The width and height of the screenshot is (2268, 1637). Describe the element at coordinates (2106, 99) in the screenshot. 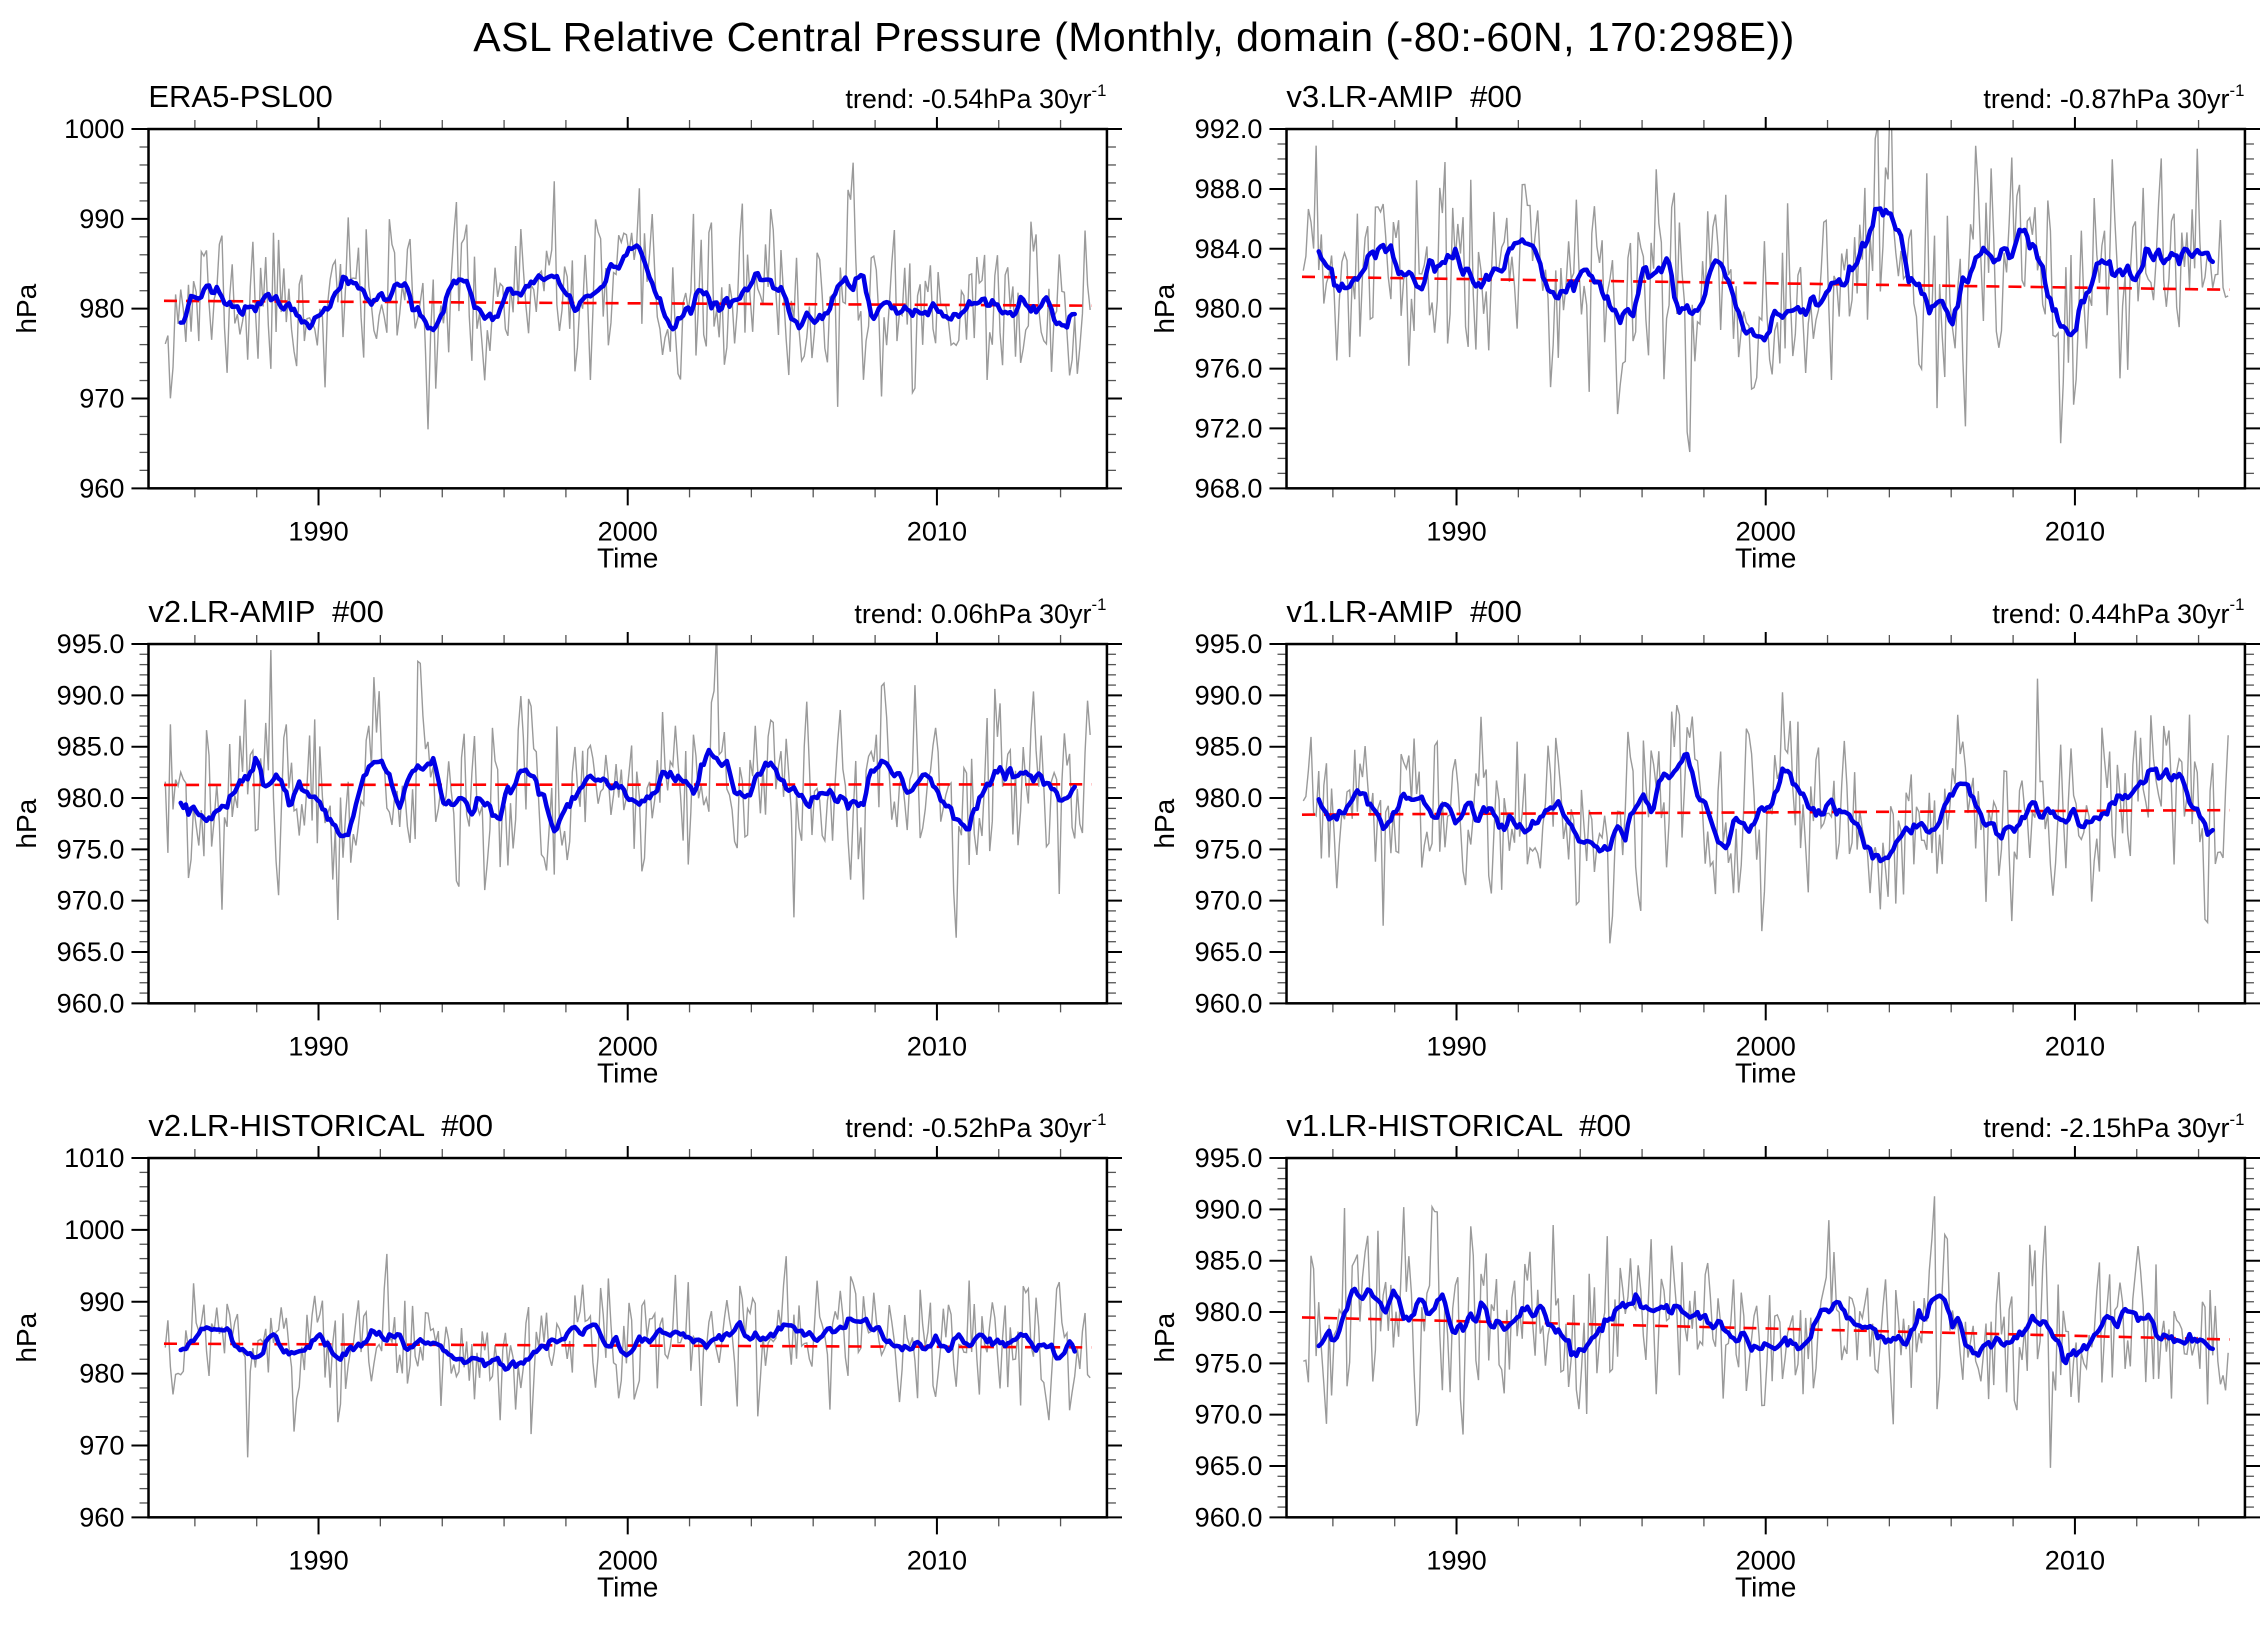

I see `trend-text: trend: -0.87hPa 30yr` at that location.